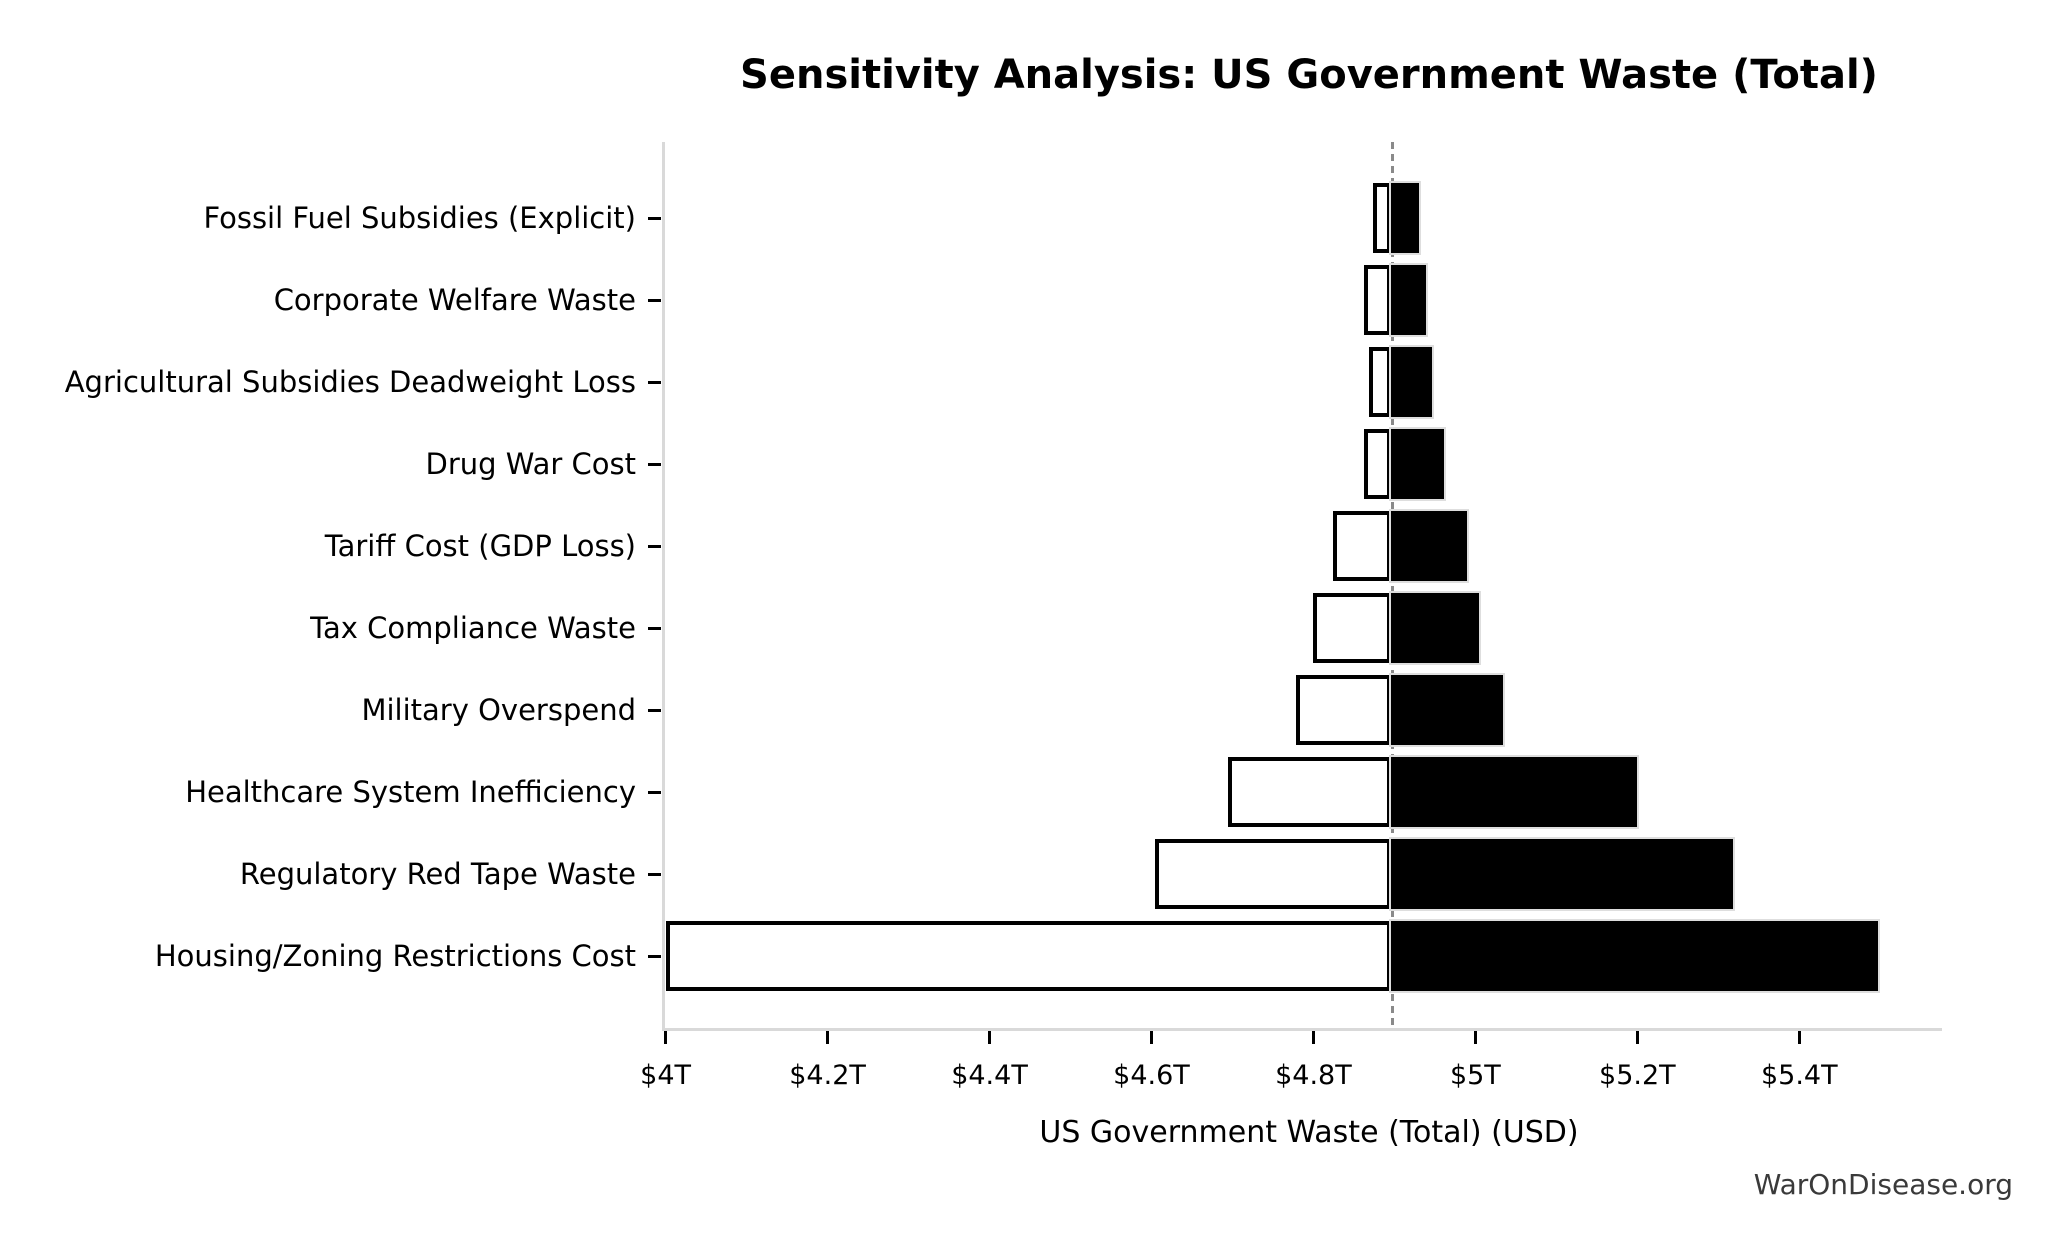  What do you see at coordinates (410, 792) in the screenshot?
I see `y-axis-category-label: Healthcare System Inefficiency` at bounding box center [410, 792].